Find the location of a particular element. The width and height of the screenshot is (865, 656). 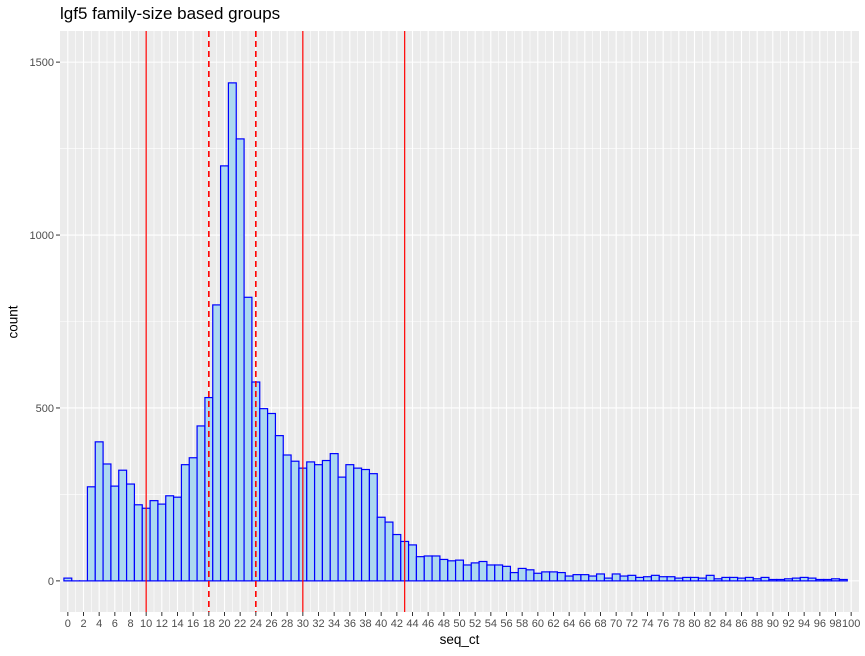

x-tick-label: 22 is located at coordinates (240, 624).